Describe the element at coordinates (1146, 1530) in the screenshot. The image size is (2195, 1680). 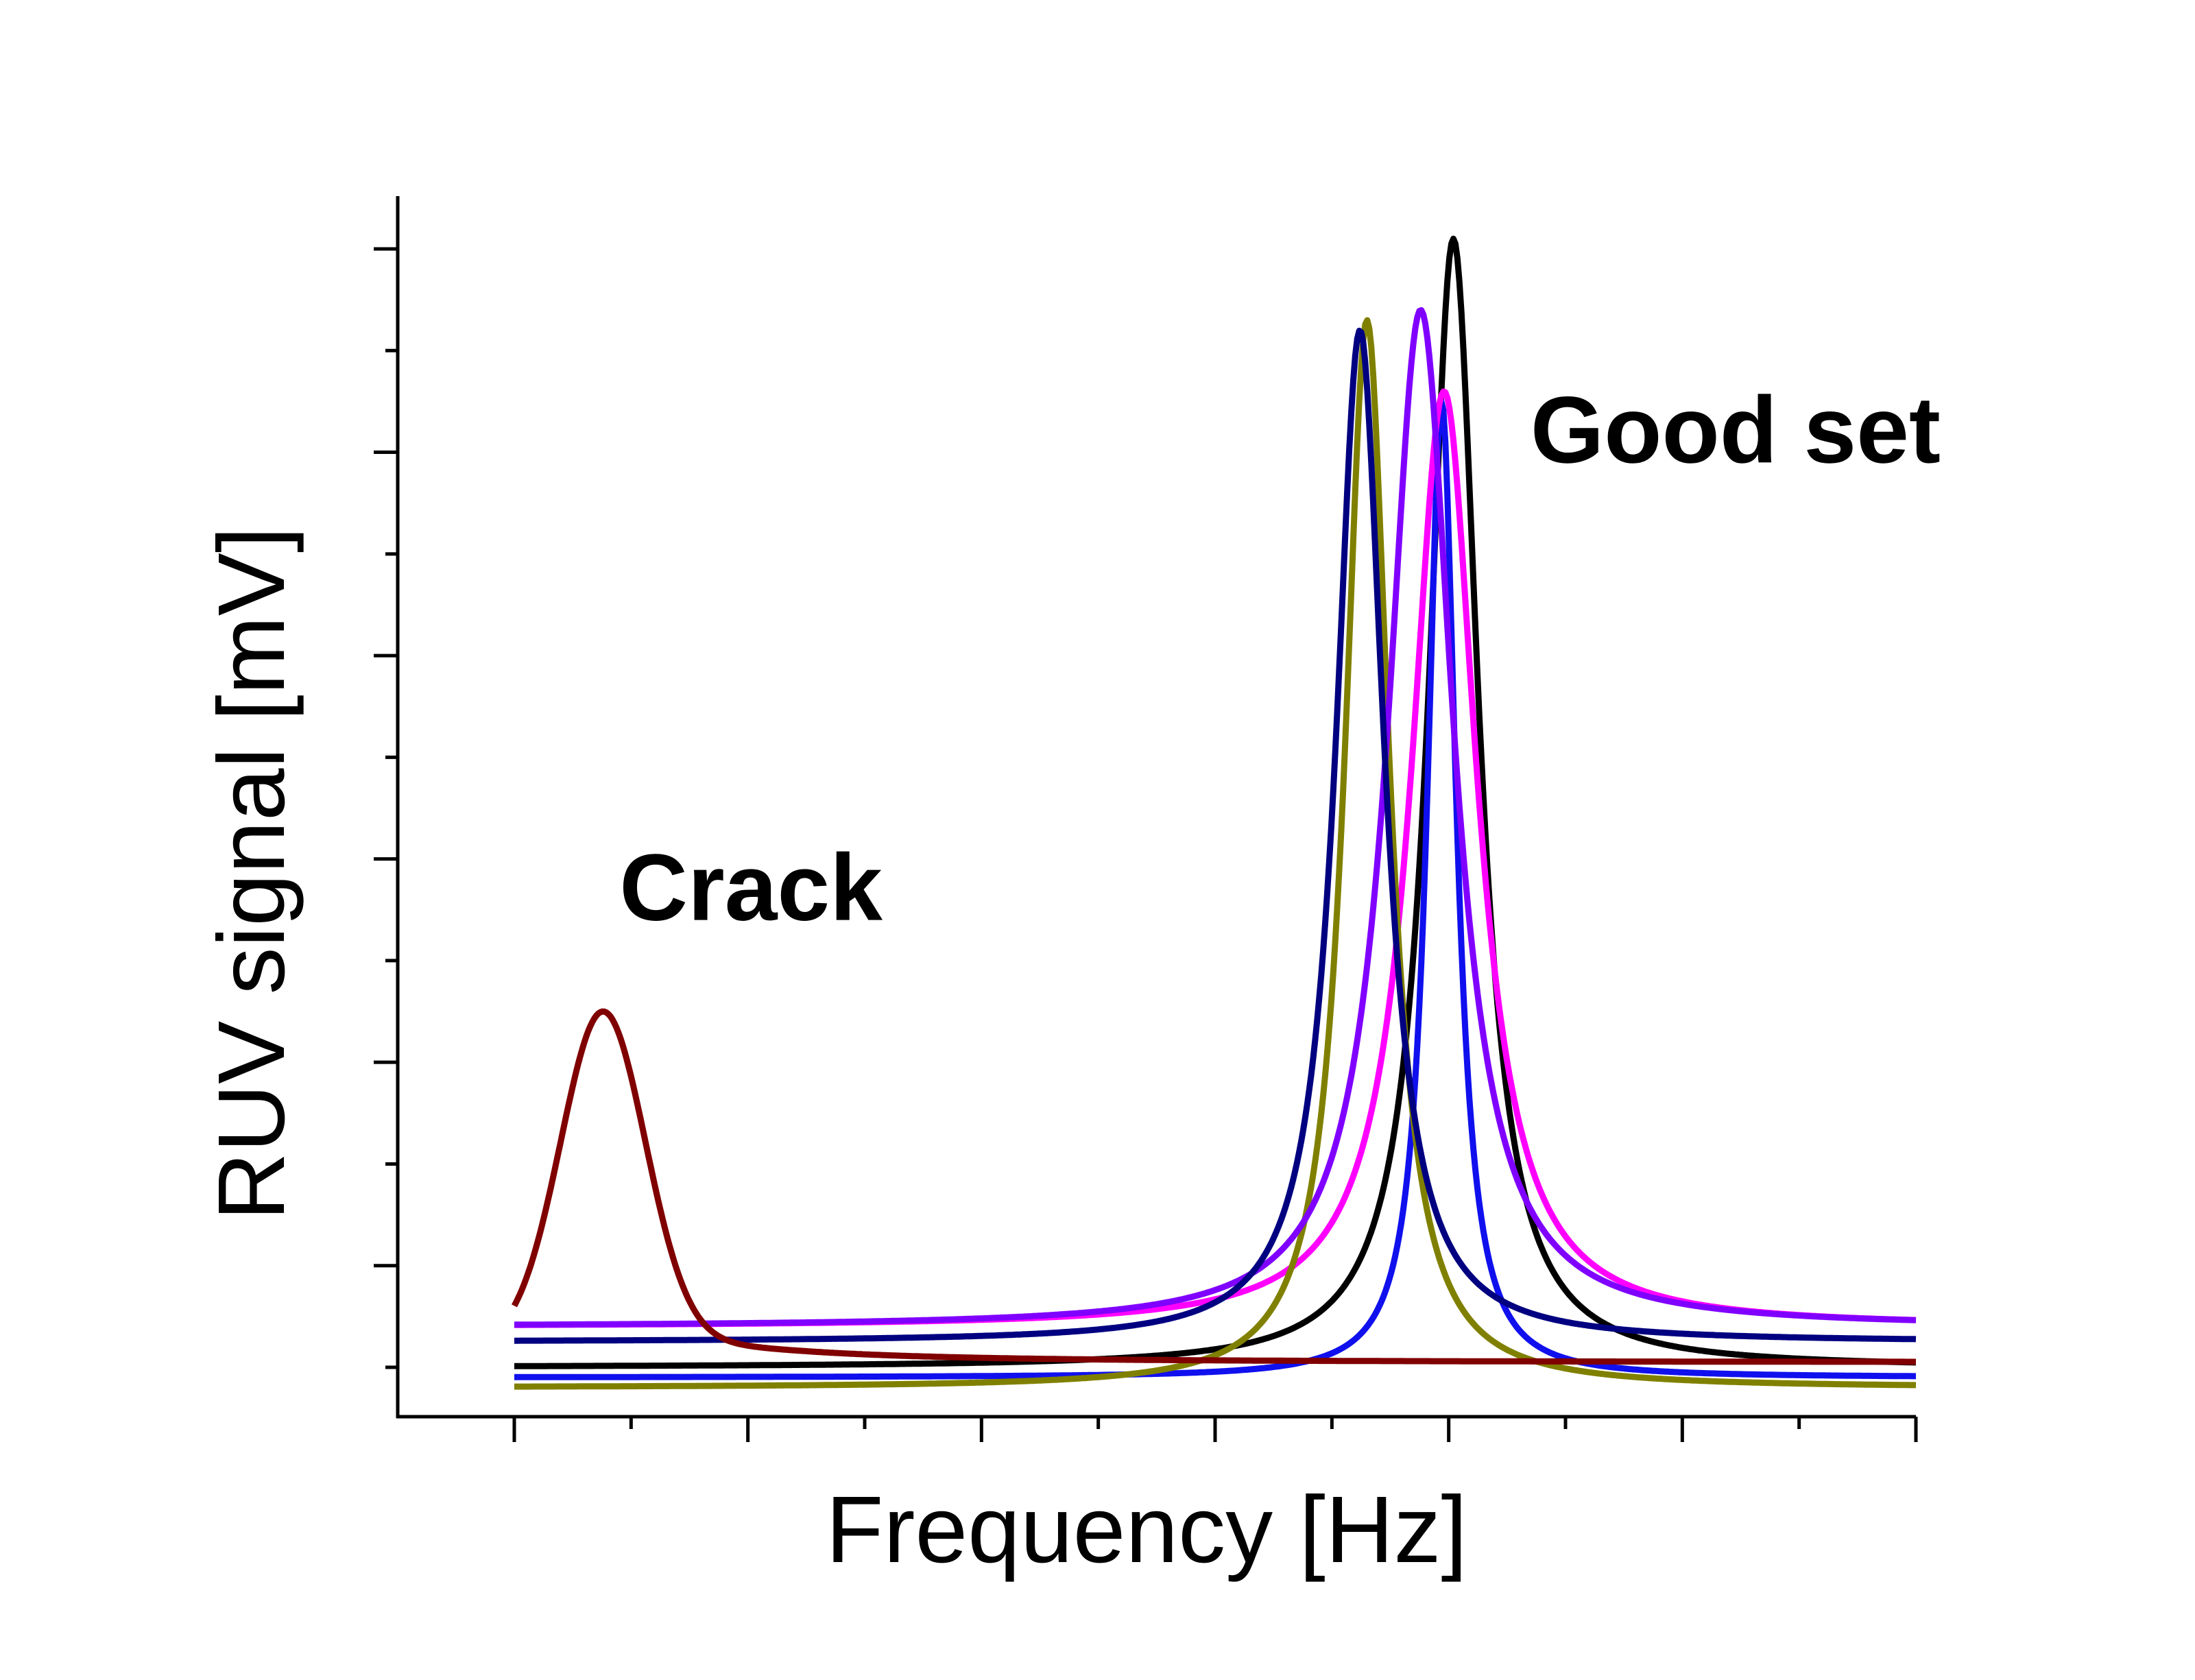
I see `x-axis-title: Frequency [Hz]` at that location.